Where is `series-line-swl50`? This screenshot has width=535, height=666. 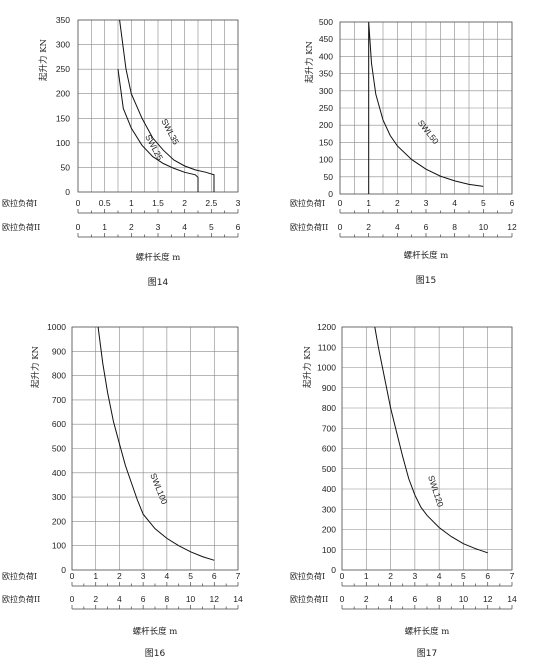
series-line-swl50 is located at coordinates (426, 107).